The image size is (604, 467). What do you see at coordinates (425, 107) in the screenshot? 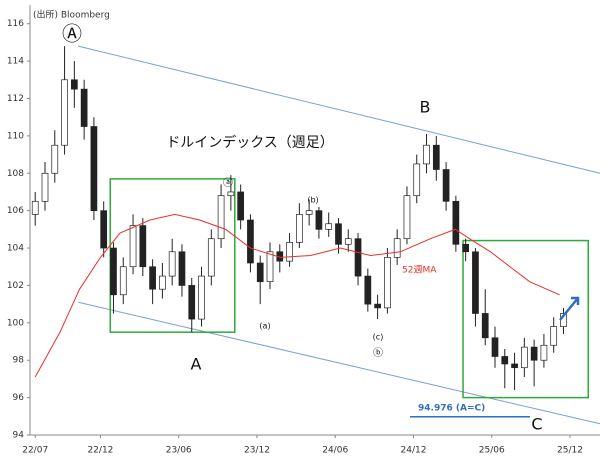
I see `annotation: B` at bounding box center [425, 107].